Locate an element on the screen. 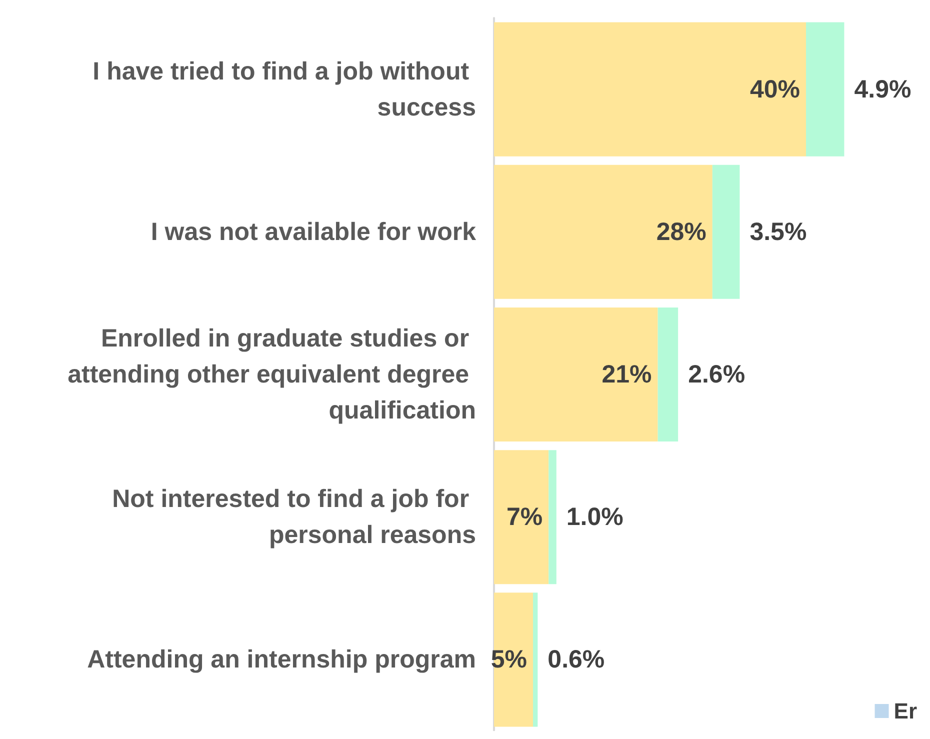  data-label: 21% is located at coordinates (627, 374).